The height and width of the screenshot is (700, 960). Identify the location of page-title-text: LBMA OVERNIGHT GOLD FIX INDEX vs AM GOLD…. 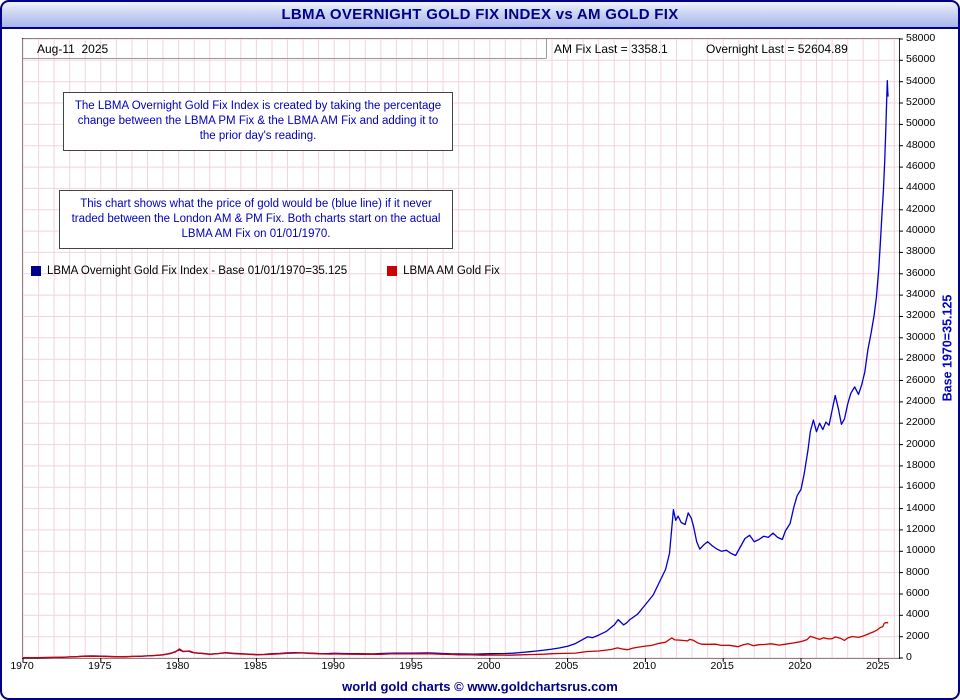
(480, 14).